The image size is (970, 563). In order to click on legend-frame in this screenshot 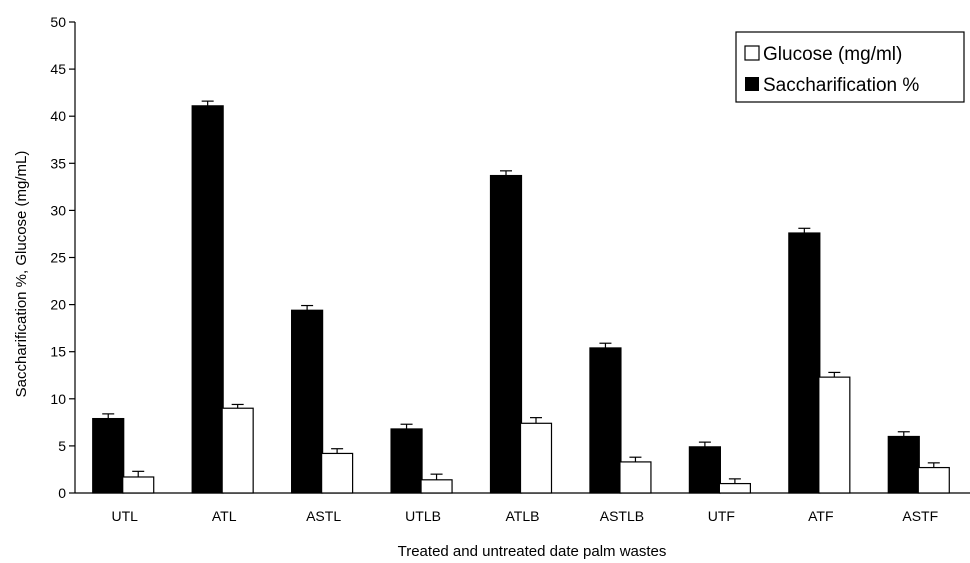, I will do `click(850, 67)`.